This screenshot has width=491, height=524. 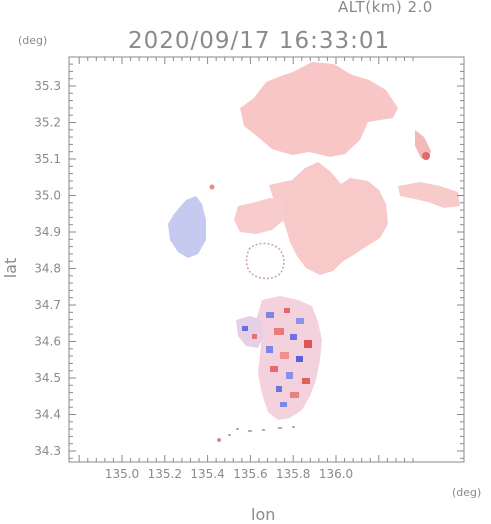 What do you see at coordinates (467, 492) in the screenshot?
I see `x-axis-unit: (deg)` at bounding box center [467, 492].